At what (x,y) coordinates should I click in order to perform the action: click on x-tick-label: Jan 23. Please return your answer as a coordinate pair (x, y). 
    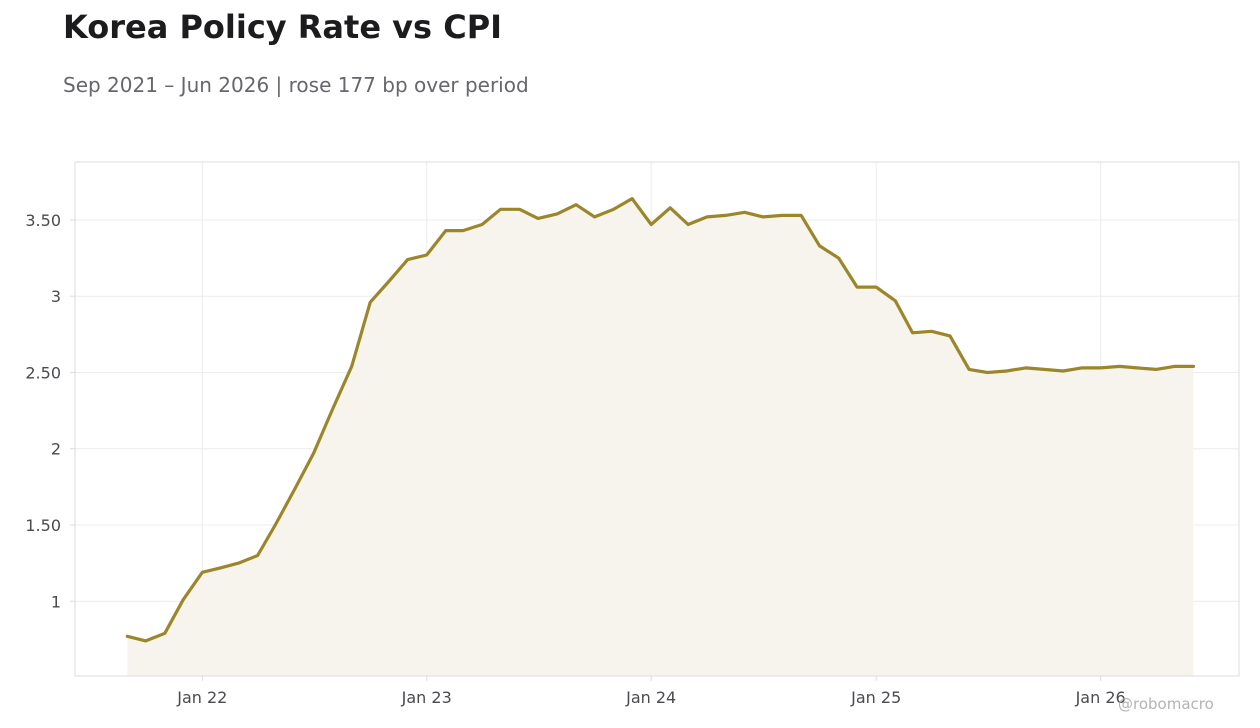
    Looking at the image, I should click on (426, 697).